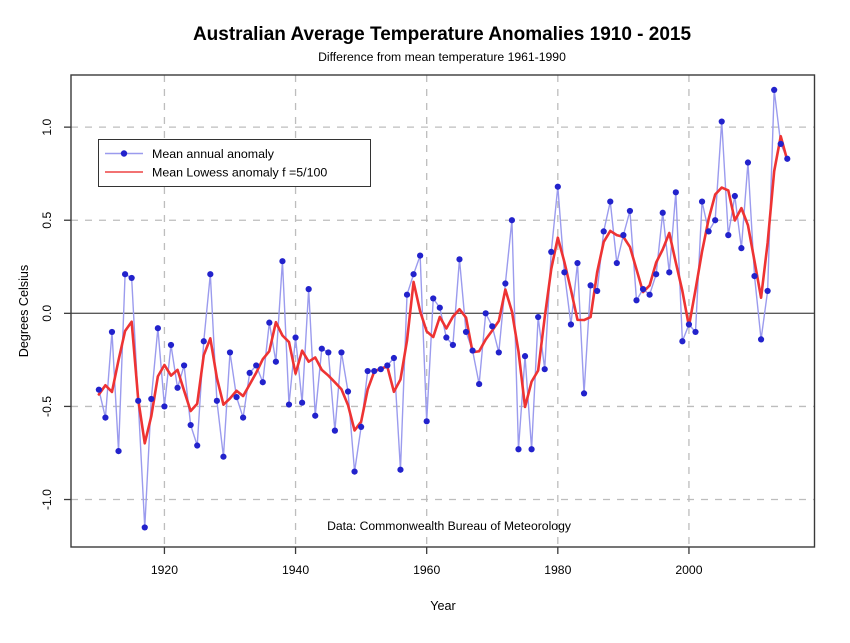  I want to click on x-tick-label: 2000, so click(688, 570).